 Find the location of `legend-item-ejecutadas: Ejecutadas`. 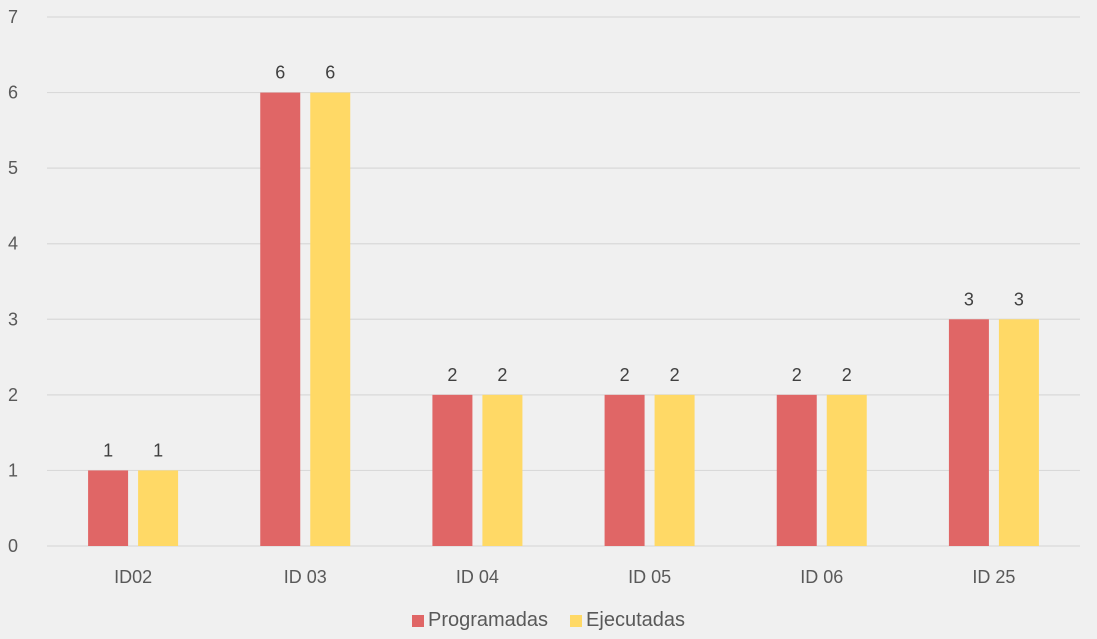

legend-item-ejecutadas: Ejecutadas is located at coordinates (627, 620).